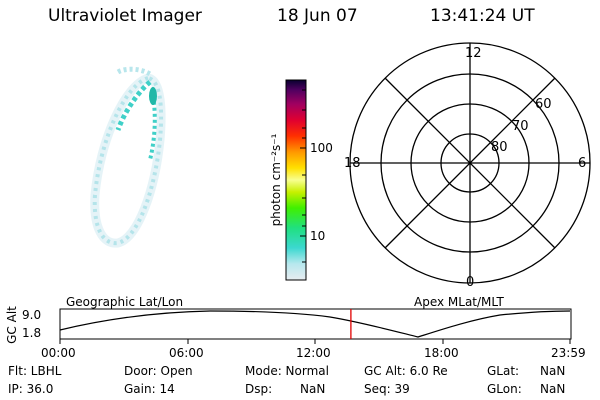  Describe the element at coordinates (158, 371) in the screenshot. I see `door-status: Door: Open` at that location.